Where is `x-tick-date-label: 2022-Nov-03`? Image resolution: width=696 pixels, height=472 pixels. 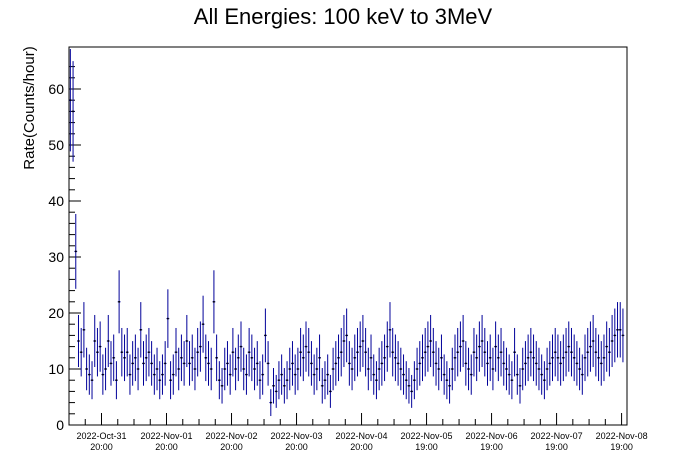
x-tick-date-label: 2022-Nov-03 is located at coordinates (297, 436).